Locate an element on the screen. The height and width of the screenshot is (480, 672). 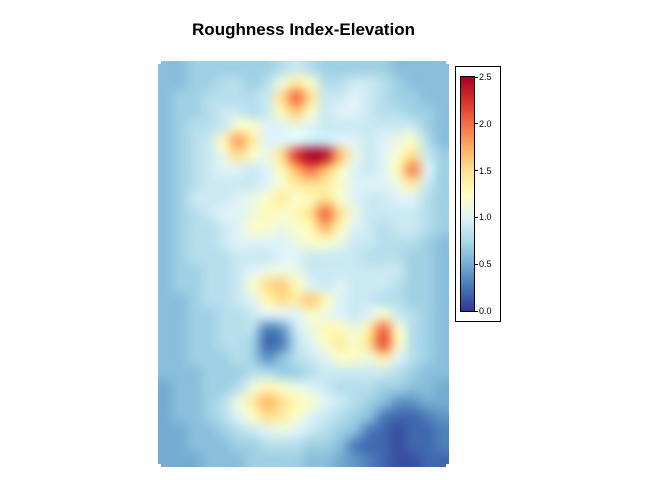
chart-title: Roughness Index-Elevation is located at coordinates (303, 29).